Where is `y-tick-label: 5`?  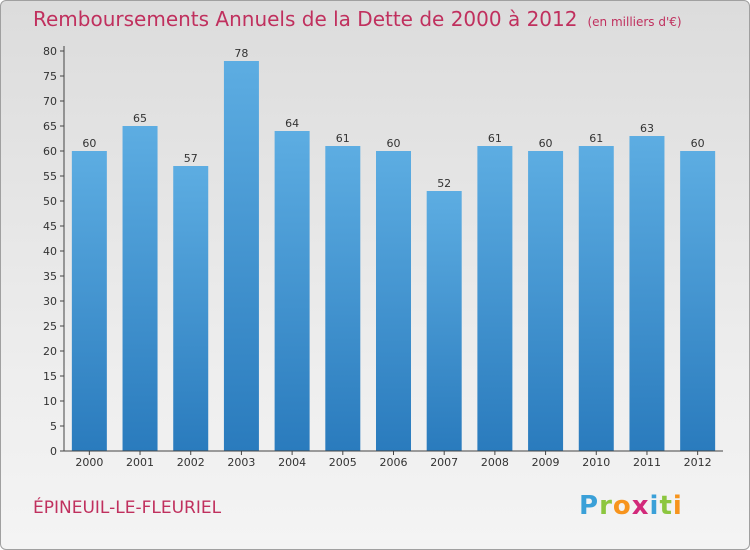 y-tick-label: 5 is located at coordinates (53, 426).